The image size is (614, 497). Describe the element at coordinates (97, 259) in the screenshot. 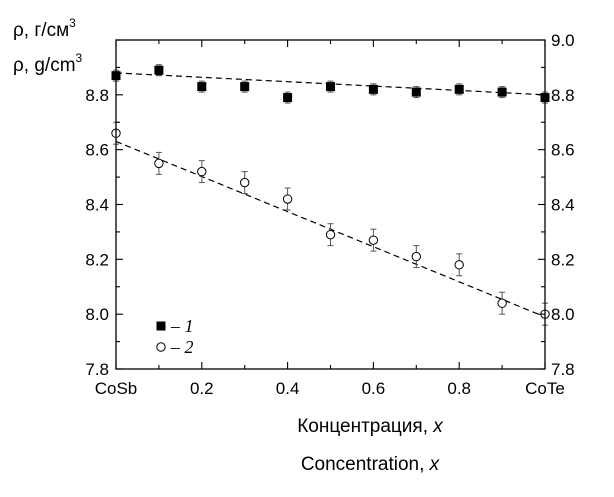

I see `y-tick-label-left: 8.2` at that location.